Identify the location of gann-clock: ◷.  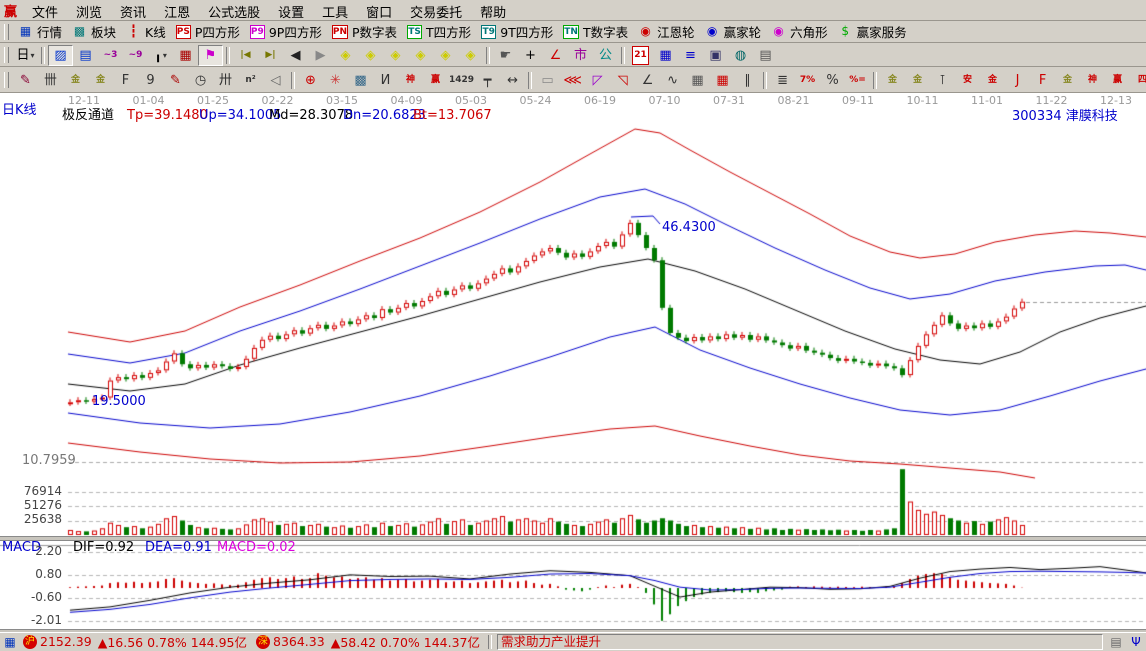
(200, 80).